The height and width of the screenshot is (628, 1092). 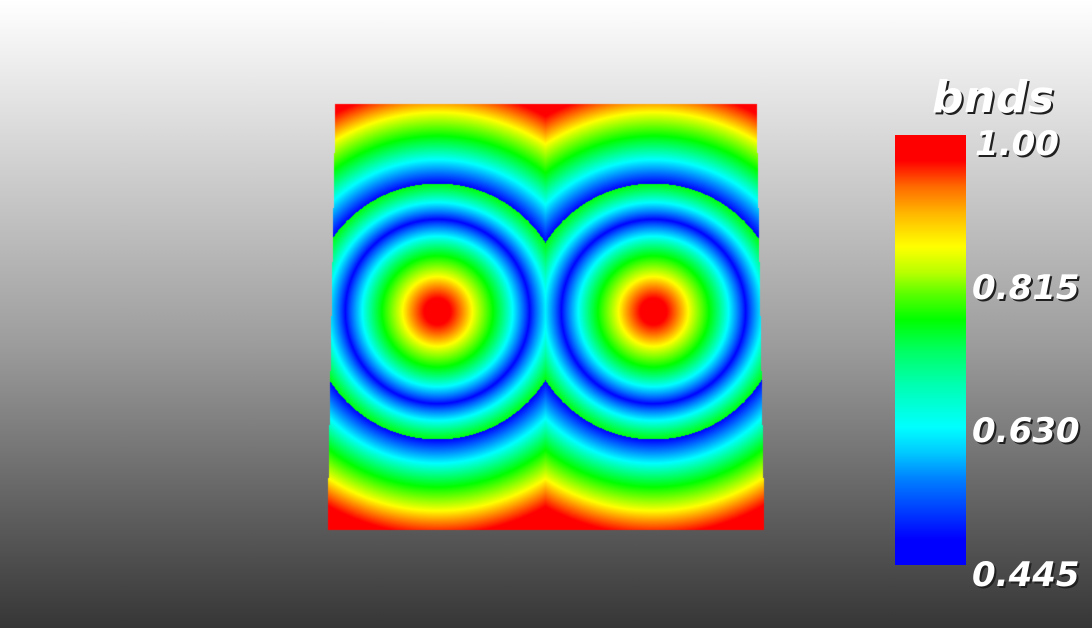 I want to click on scalar-bar-tick: 0.815, so click(x=1026, y=288).